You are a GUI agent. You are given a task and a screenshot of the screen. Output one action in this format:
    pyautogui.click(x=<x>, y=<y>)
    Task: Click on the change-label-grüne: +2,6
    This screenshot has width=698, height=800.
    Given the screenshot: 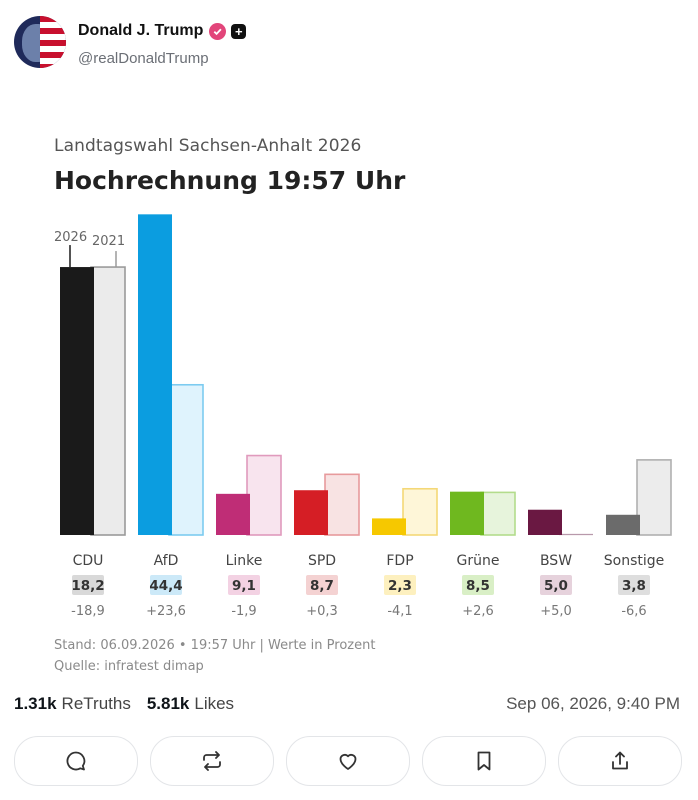 What is the action you would take?
    pyautogui.click(x=478, y=611)
    